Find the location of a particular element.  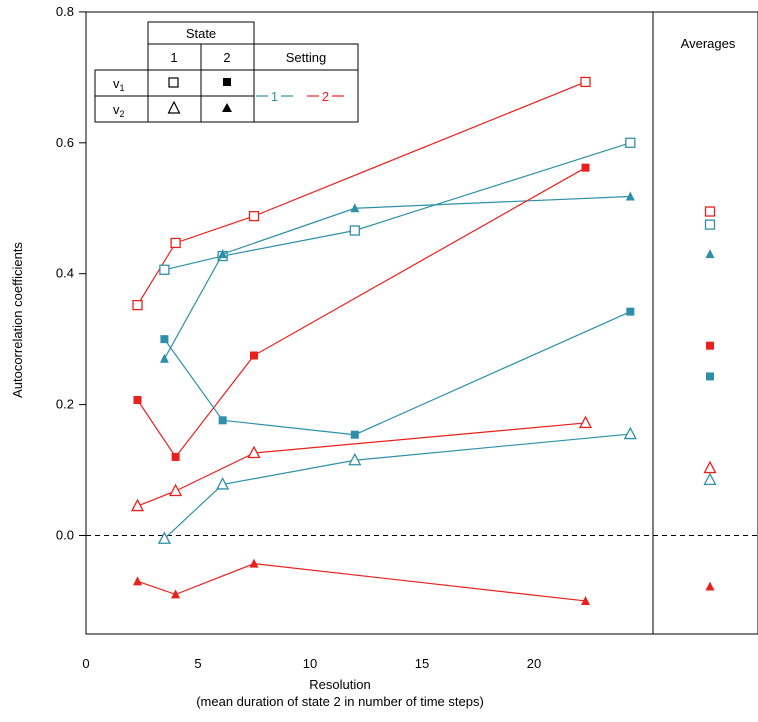

average-v1-state1-setting1 is located at coordinates (710, 224).